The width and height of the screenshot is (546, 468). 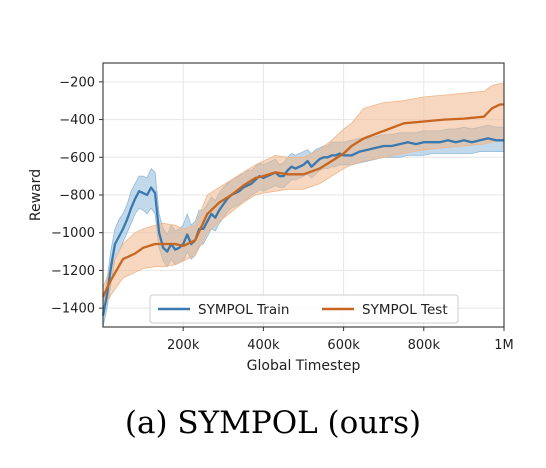 What do you see at coordinates (77, 120) in the screenshot?
I see `y-tick-label: −400` at bounding box center [77, 120].